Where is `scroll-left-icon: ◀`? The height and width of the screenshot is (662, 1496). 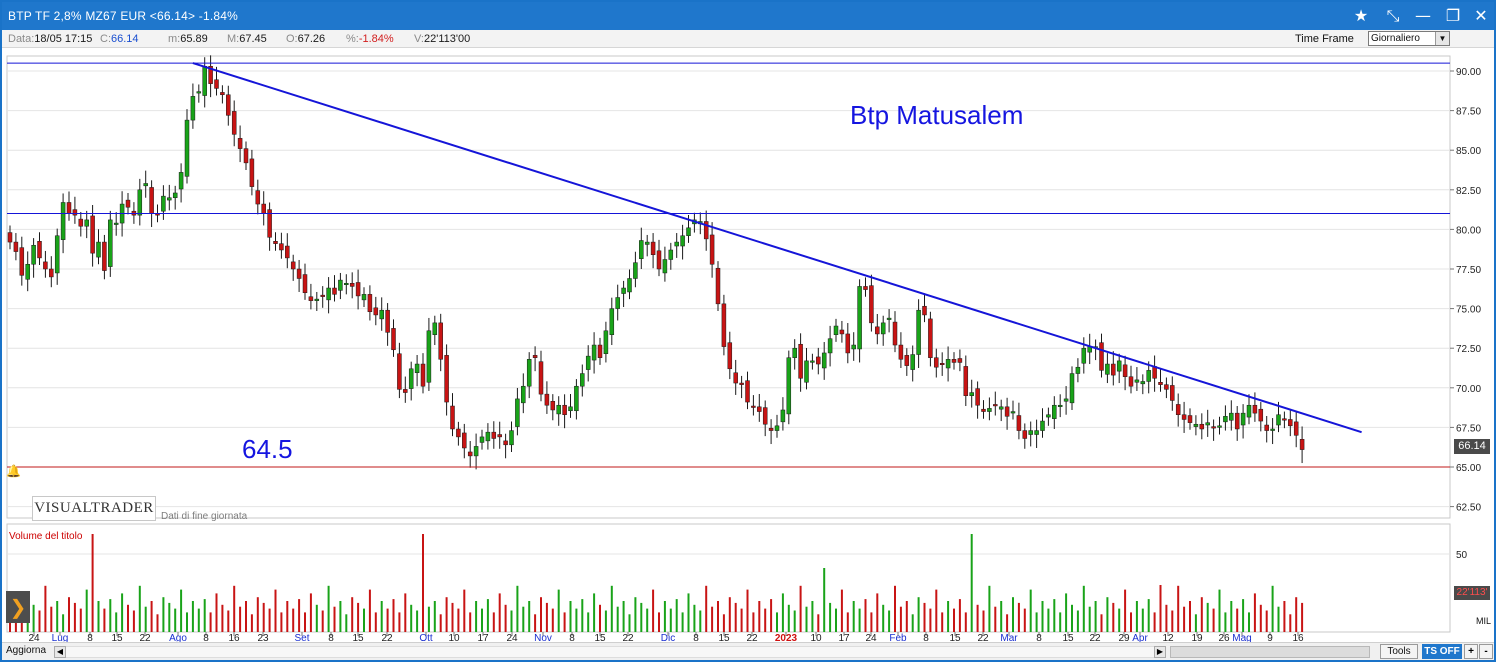 scroll-left-icon: ◀ is located at coordinates (60, 652).